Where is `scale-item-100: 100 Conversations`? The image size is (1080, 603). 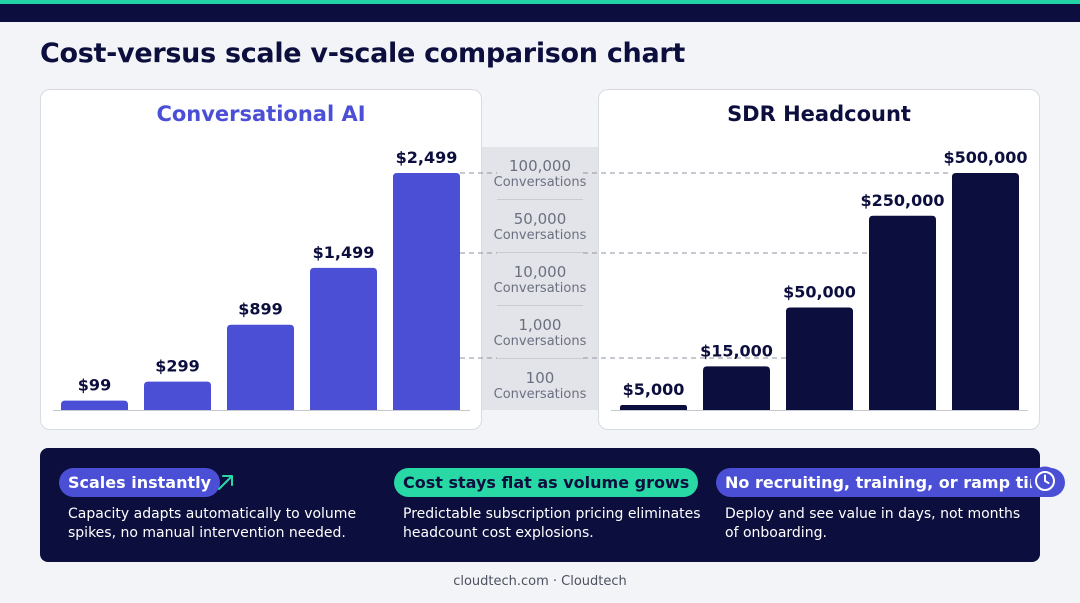 scale-item-100: 100 Conversations is located at coordinates (540, 391).